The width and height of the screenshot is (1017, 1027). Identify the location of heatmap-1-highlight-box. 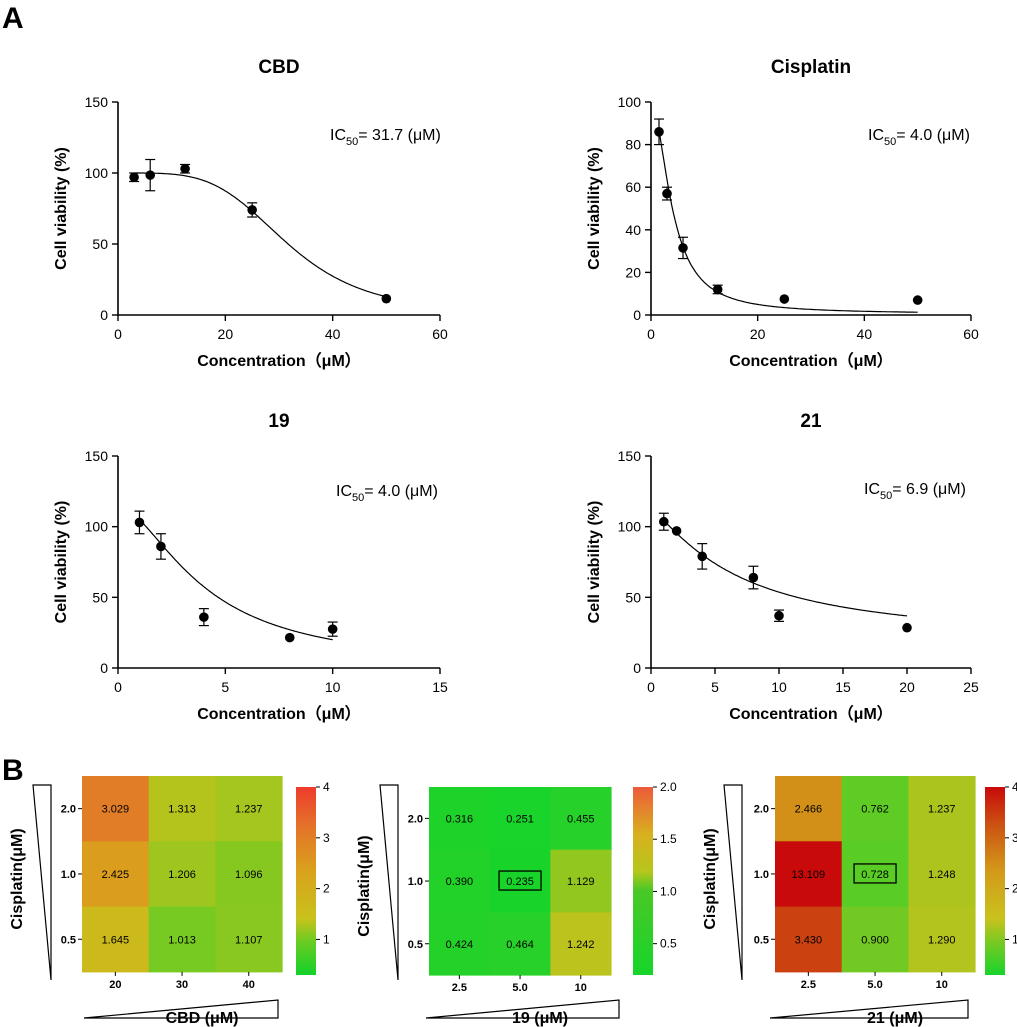
(520, 880).